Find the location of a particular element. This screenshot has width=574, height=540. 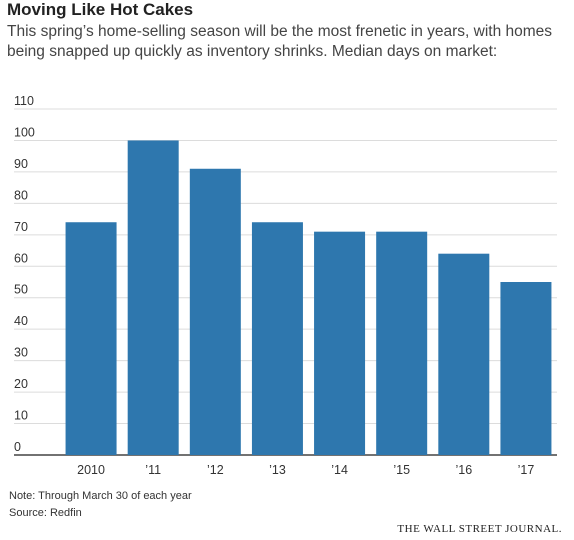

chart-note: Note: Through March 30 of each year is located at coordinates (100, 496).